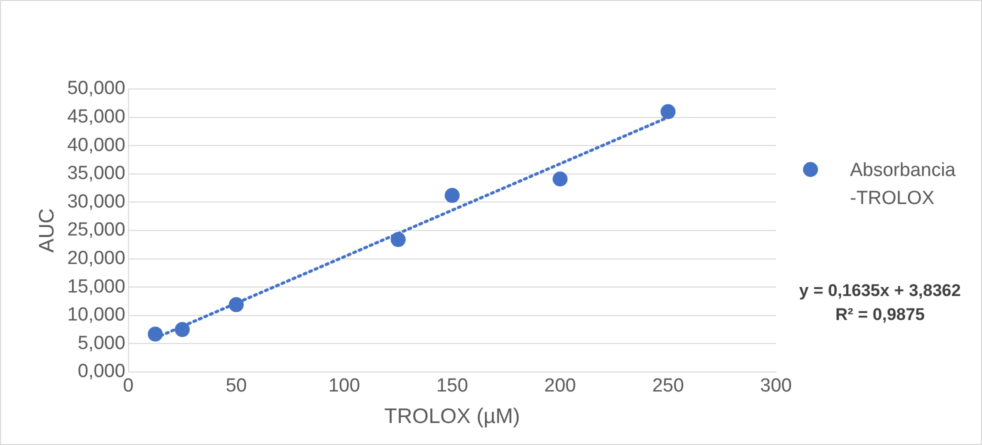  Describe the element at coordinates (903, 185) in the screenshot. I see `legend-label: Absorbancia -TROLOX` at that location.